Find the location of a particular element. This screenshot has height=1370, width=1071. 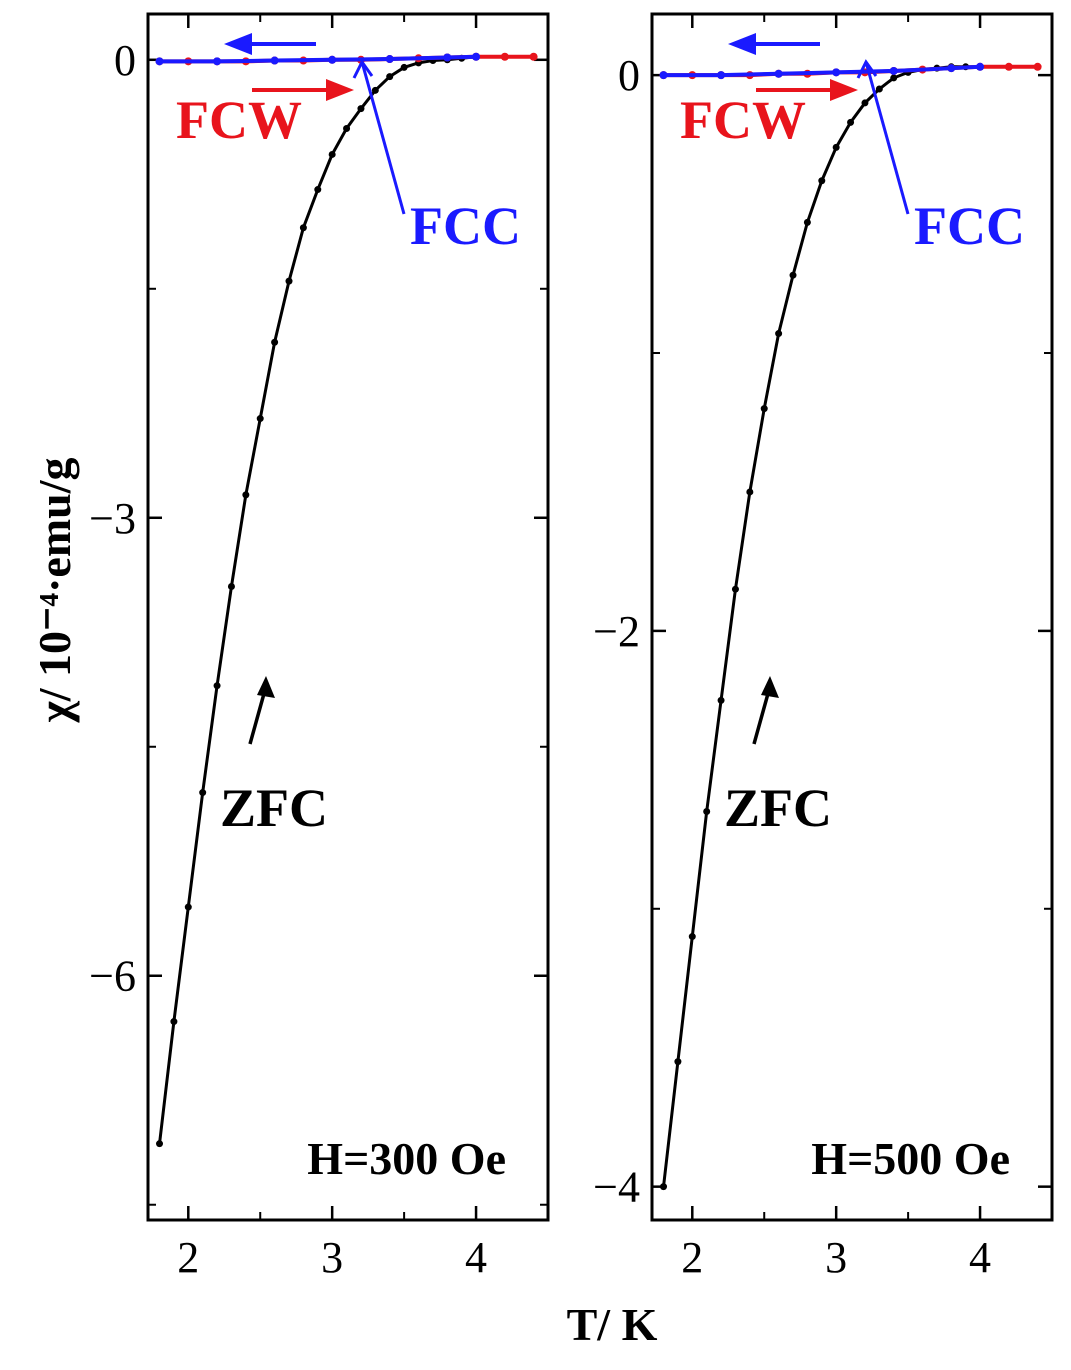

y-tick-label: −6 is located at coordinates (112, 976).